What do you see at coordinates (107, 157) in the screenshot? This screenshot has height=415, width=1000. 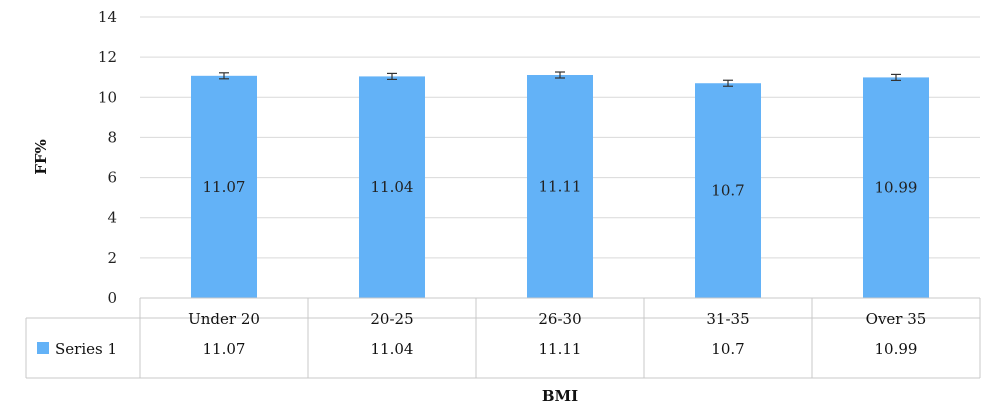 I see `y-tick-labels: 0 2 4 6 8 10 12 14` at bounding box center [107, 157].